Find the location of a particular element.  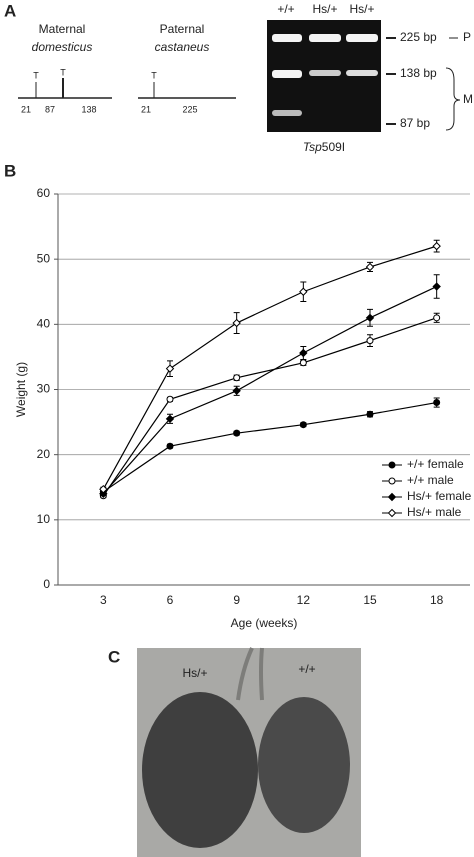

legend-label: +/+ female is located at coordinates (435, 464).